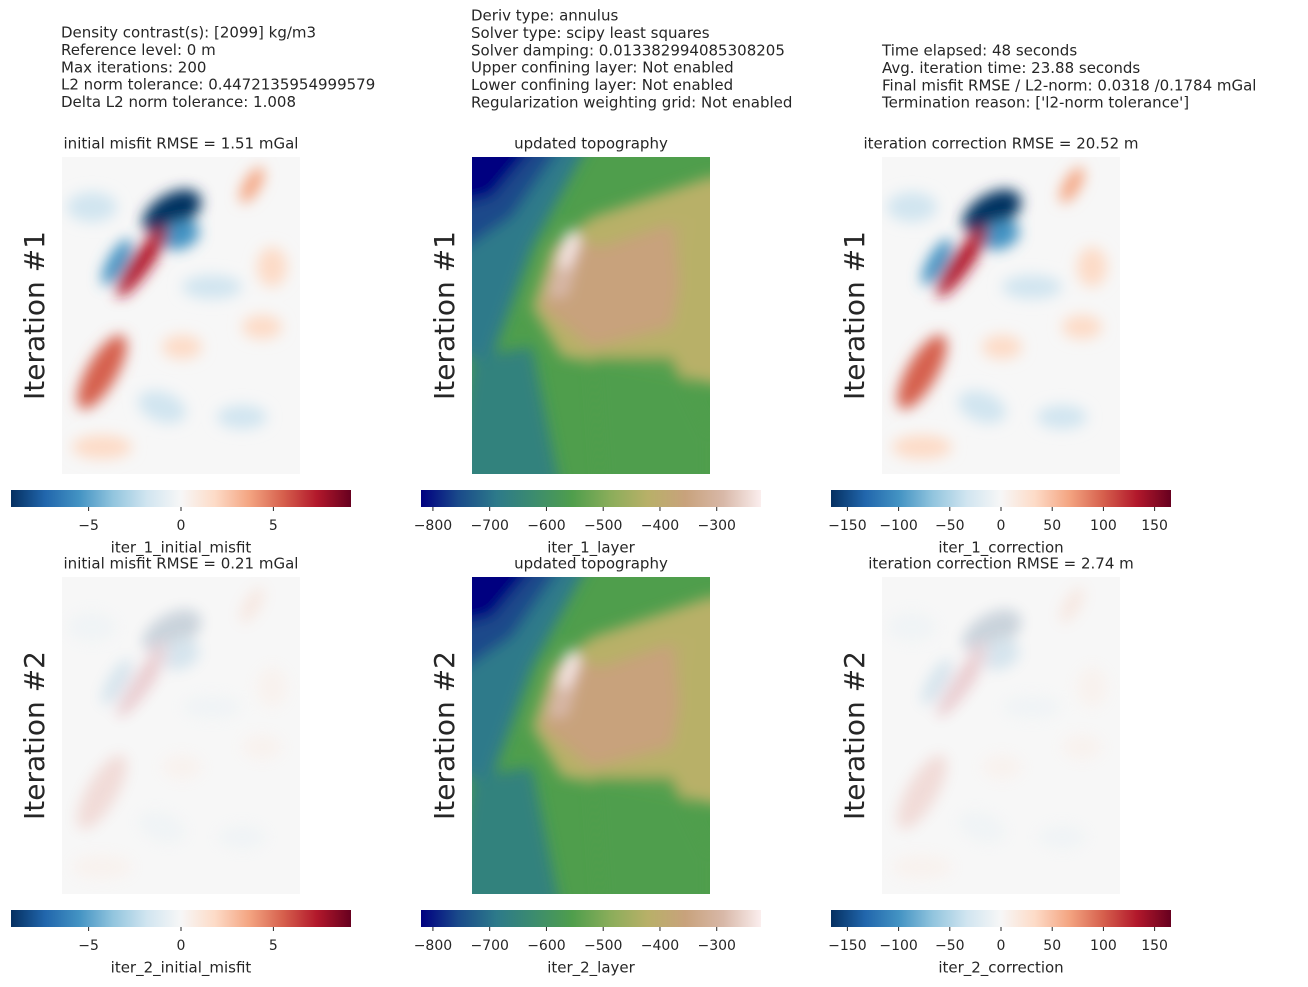  What do you see at coordinates (181, 144) in the screenshot?
I see `panel-title: initial misfit RMSE = 1.51 mGal` at bounding box center [181, 144].